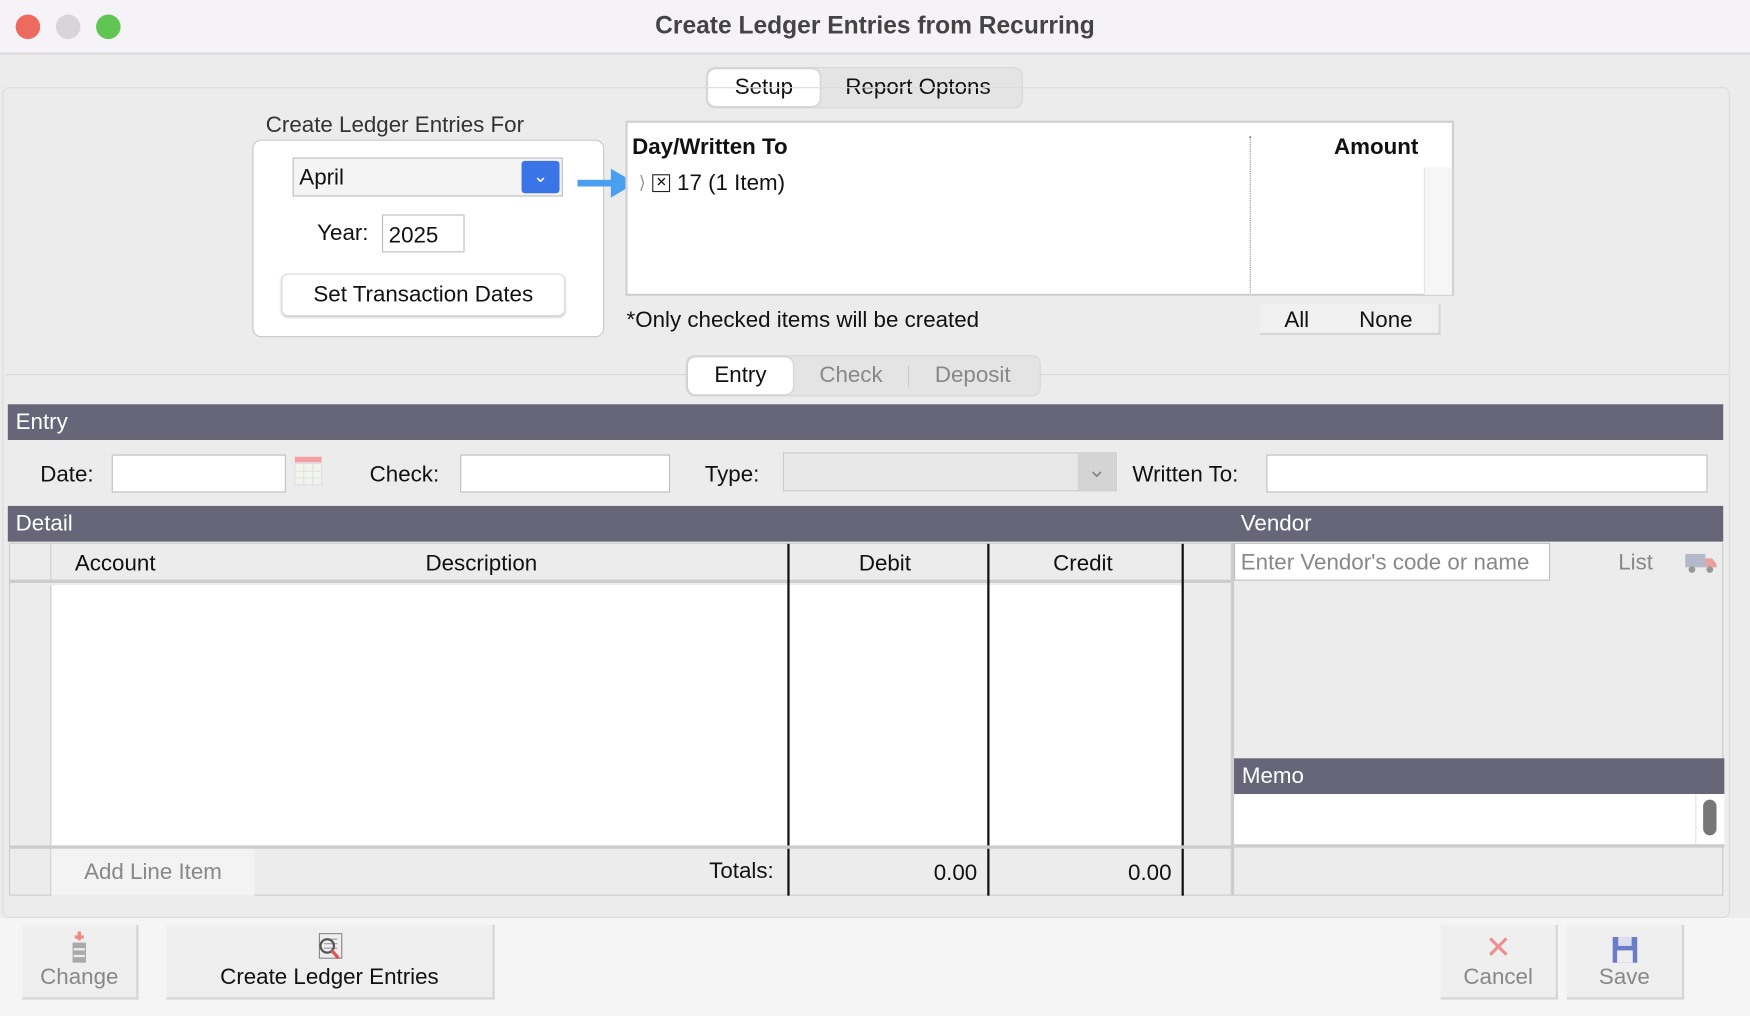  Describe the element at coordinates (955, 873) in the screenshot. I see `total-debit: 0.00` at that location.